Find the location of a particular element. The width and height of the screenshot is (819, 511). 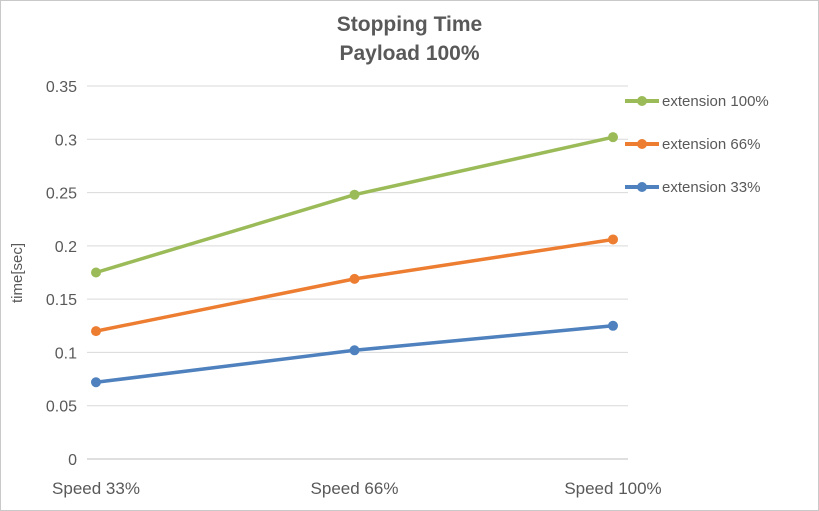

legend-label: extension 100% is located at coordinates (715, 101).